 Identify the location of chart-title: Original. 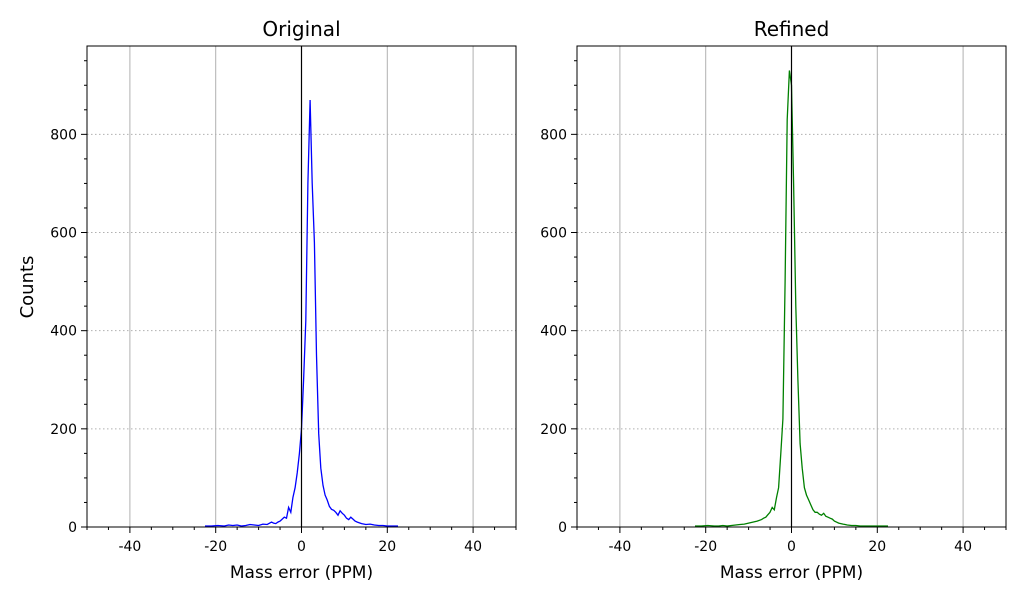
(301, 29).